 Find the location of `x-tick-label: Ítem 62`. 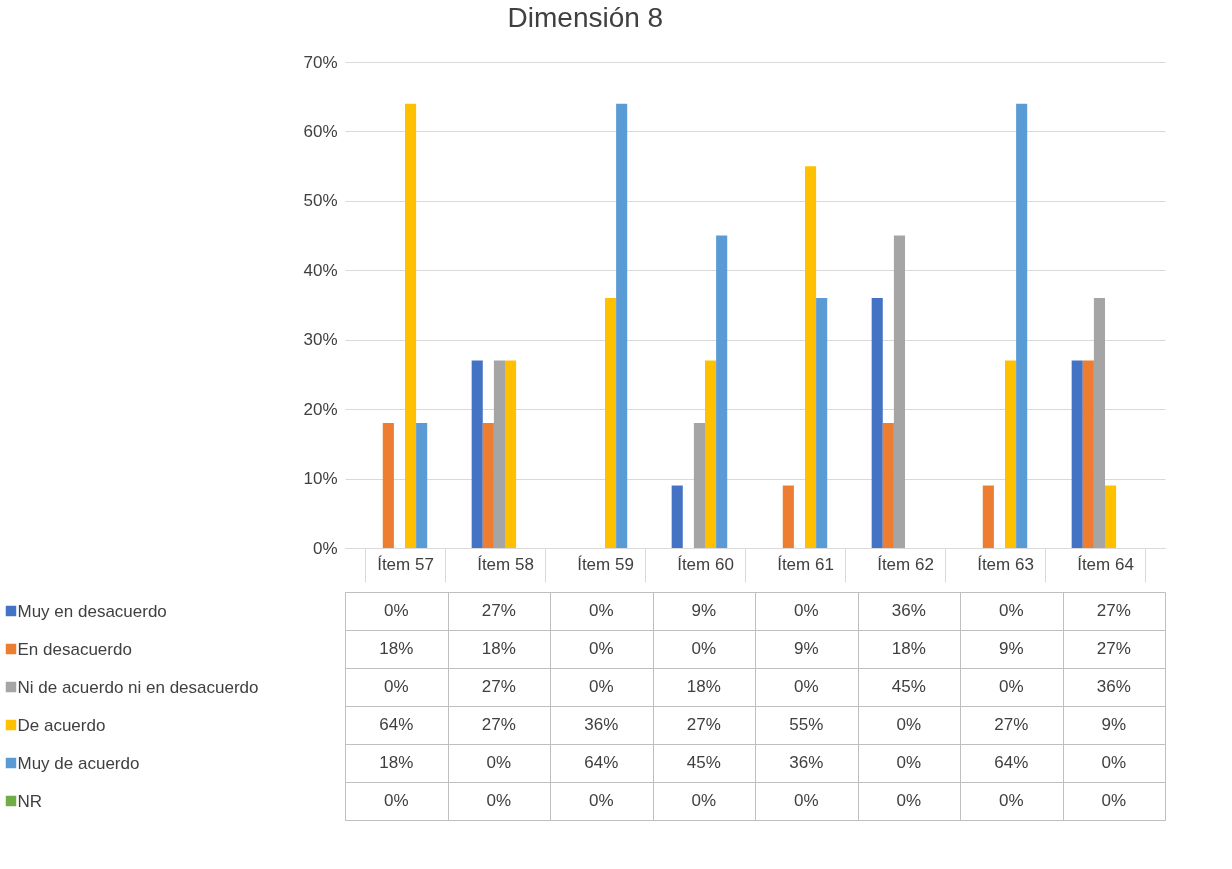

x-tick-label: Ítem 62 is located at coordinates (905, 564).